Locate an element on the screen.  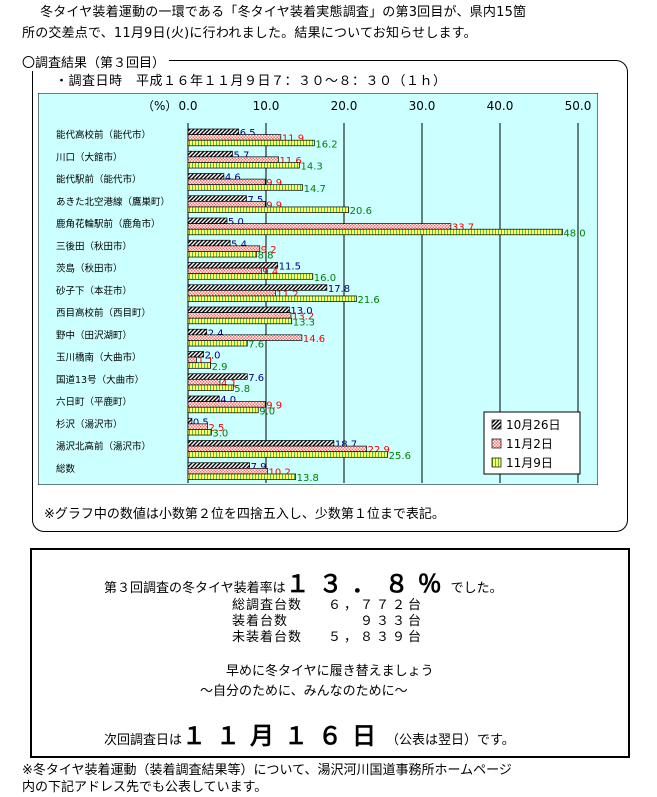
category-label: 野中（田沢湖町） is located at coordinates (94, 335).